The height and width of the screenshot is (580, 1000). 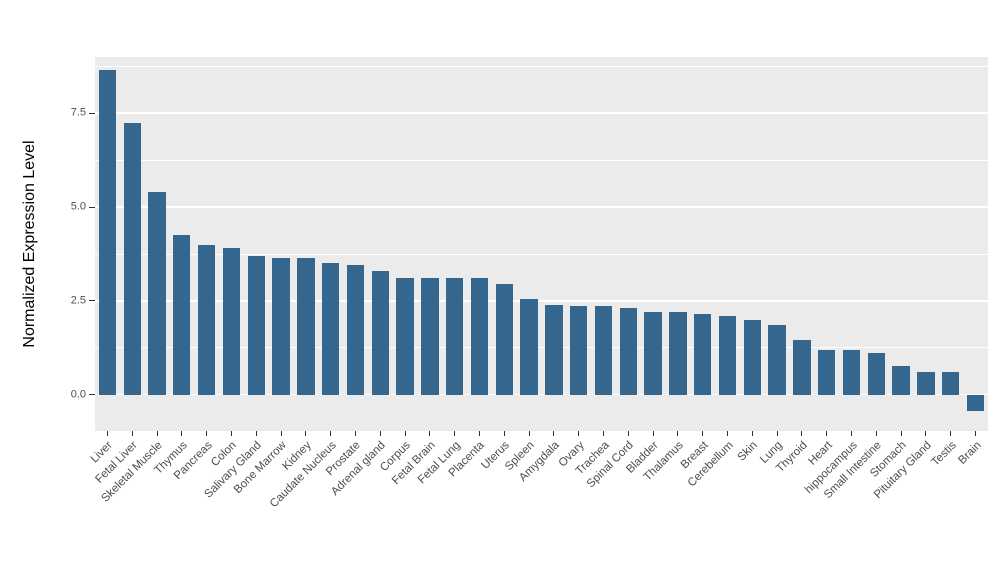 I want to click on y-tick-label: 0.0, so click(x=78, y=394).